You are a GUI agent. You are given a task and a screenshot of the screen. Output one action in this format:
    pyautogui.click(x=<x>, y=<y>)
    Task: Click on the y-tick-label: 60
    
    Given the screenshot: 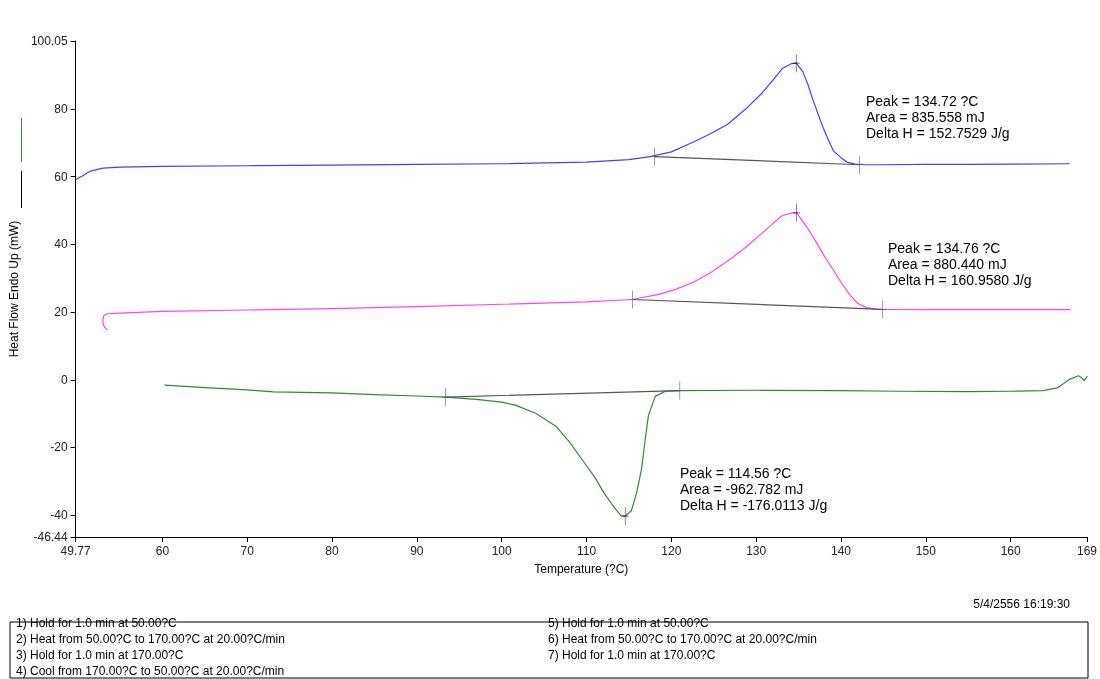 What is the action you would take?
    pyautogui.click(x=61, y=176)
    